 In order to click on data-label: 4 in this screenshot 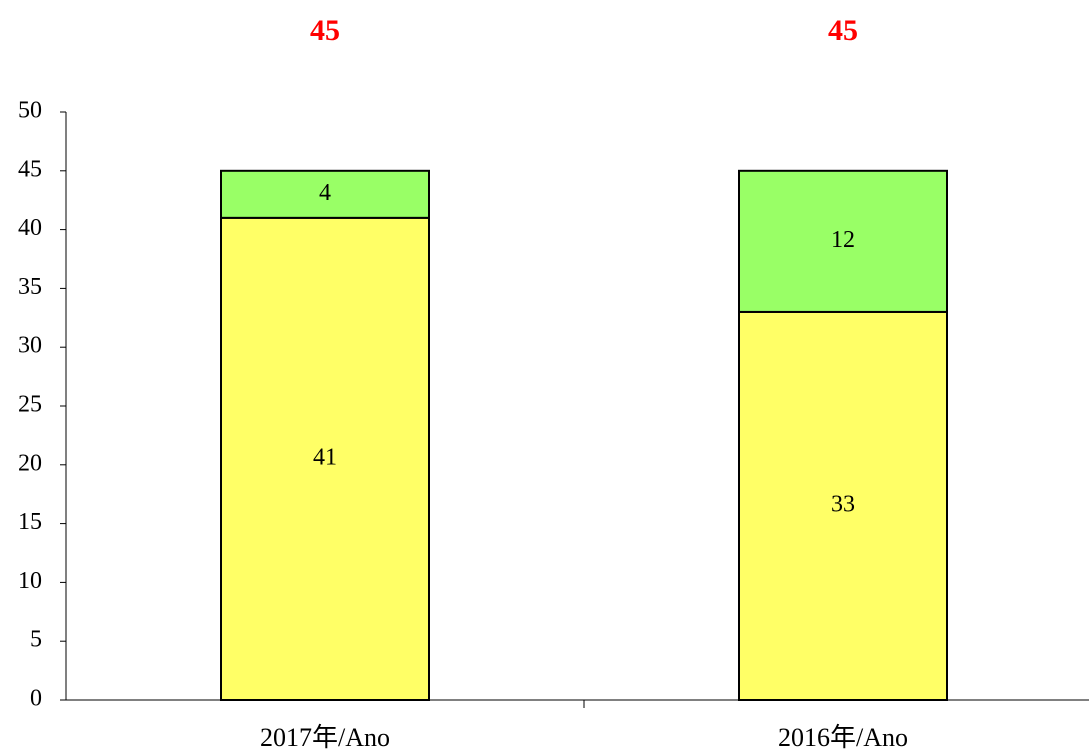, I will do `click(325, 193)`.